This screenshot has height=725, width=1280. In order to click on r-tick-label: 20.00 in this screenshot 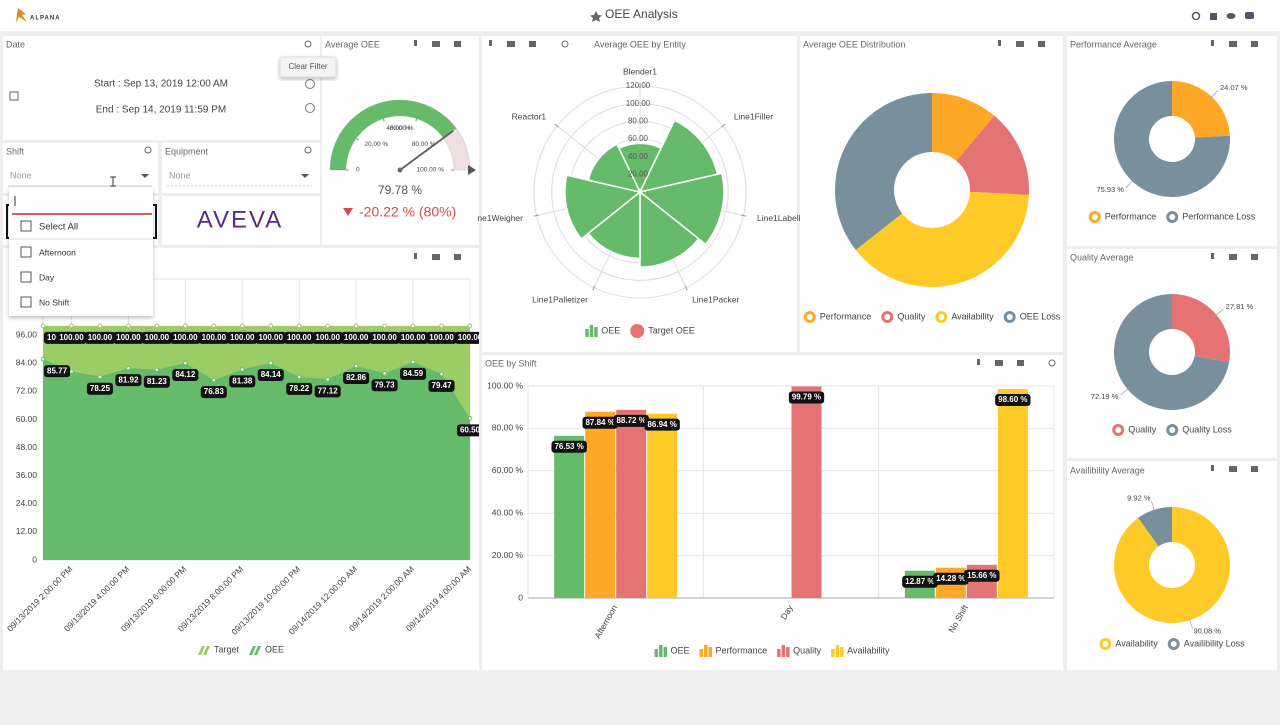, I will do `click(638, 173)`.